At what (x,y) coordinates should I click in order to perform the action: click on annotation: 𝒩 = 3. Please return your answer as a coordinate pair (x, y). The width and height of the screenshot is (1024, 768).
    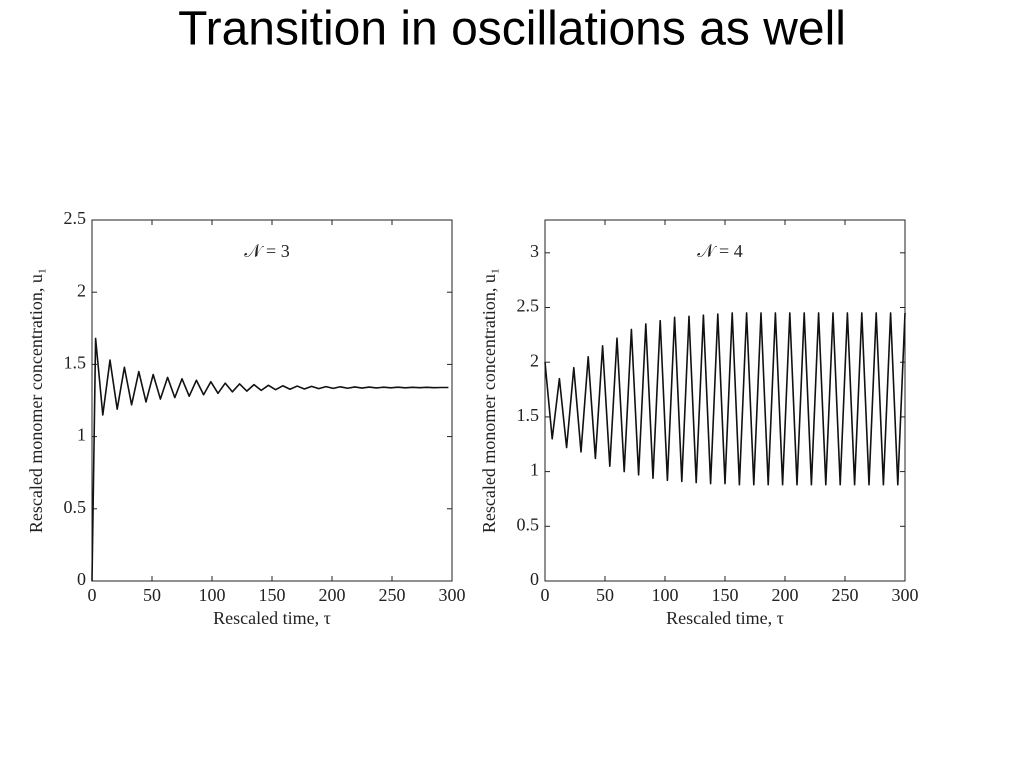
    Looking at the image, I should click on (266, 251).